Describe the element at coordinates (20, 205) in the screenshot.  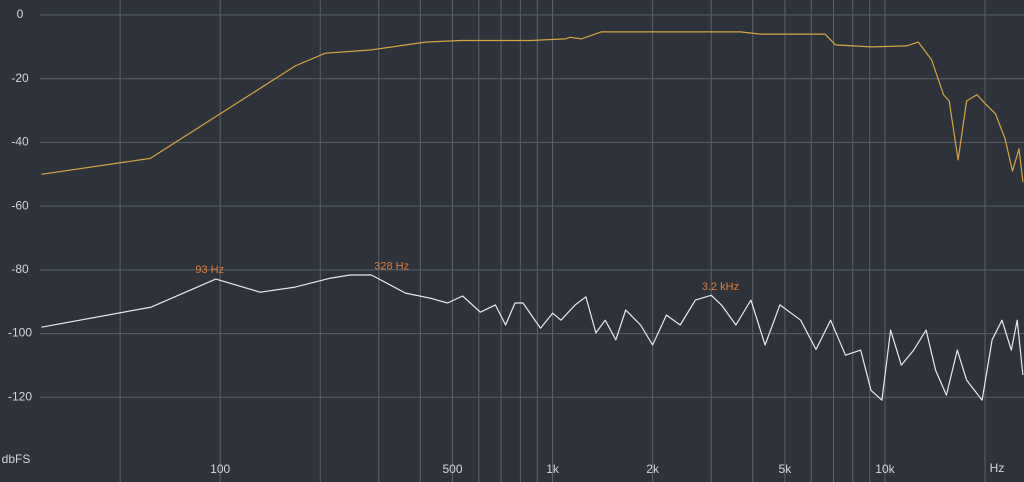
I see `y-tick-label: -60` at that location.